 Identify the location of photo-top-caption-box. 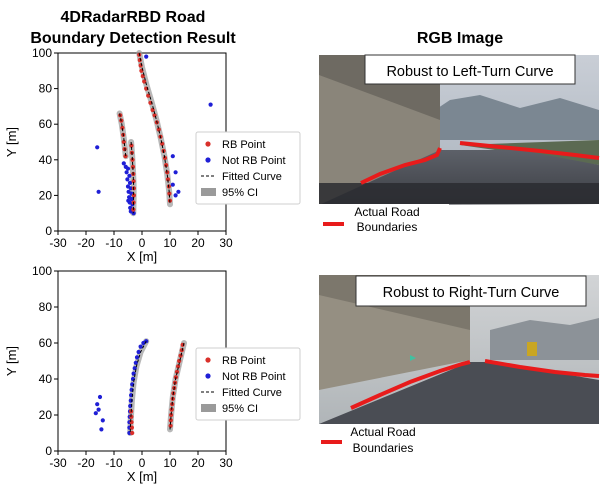
(470, 69).